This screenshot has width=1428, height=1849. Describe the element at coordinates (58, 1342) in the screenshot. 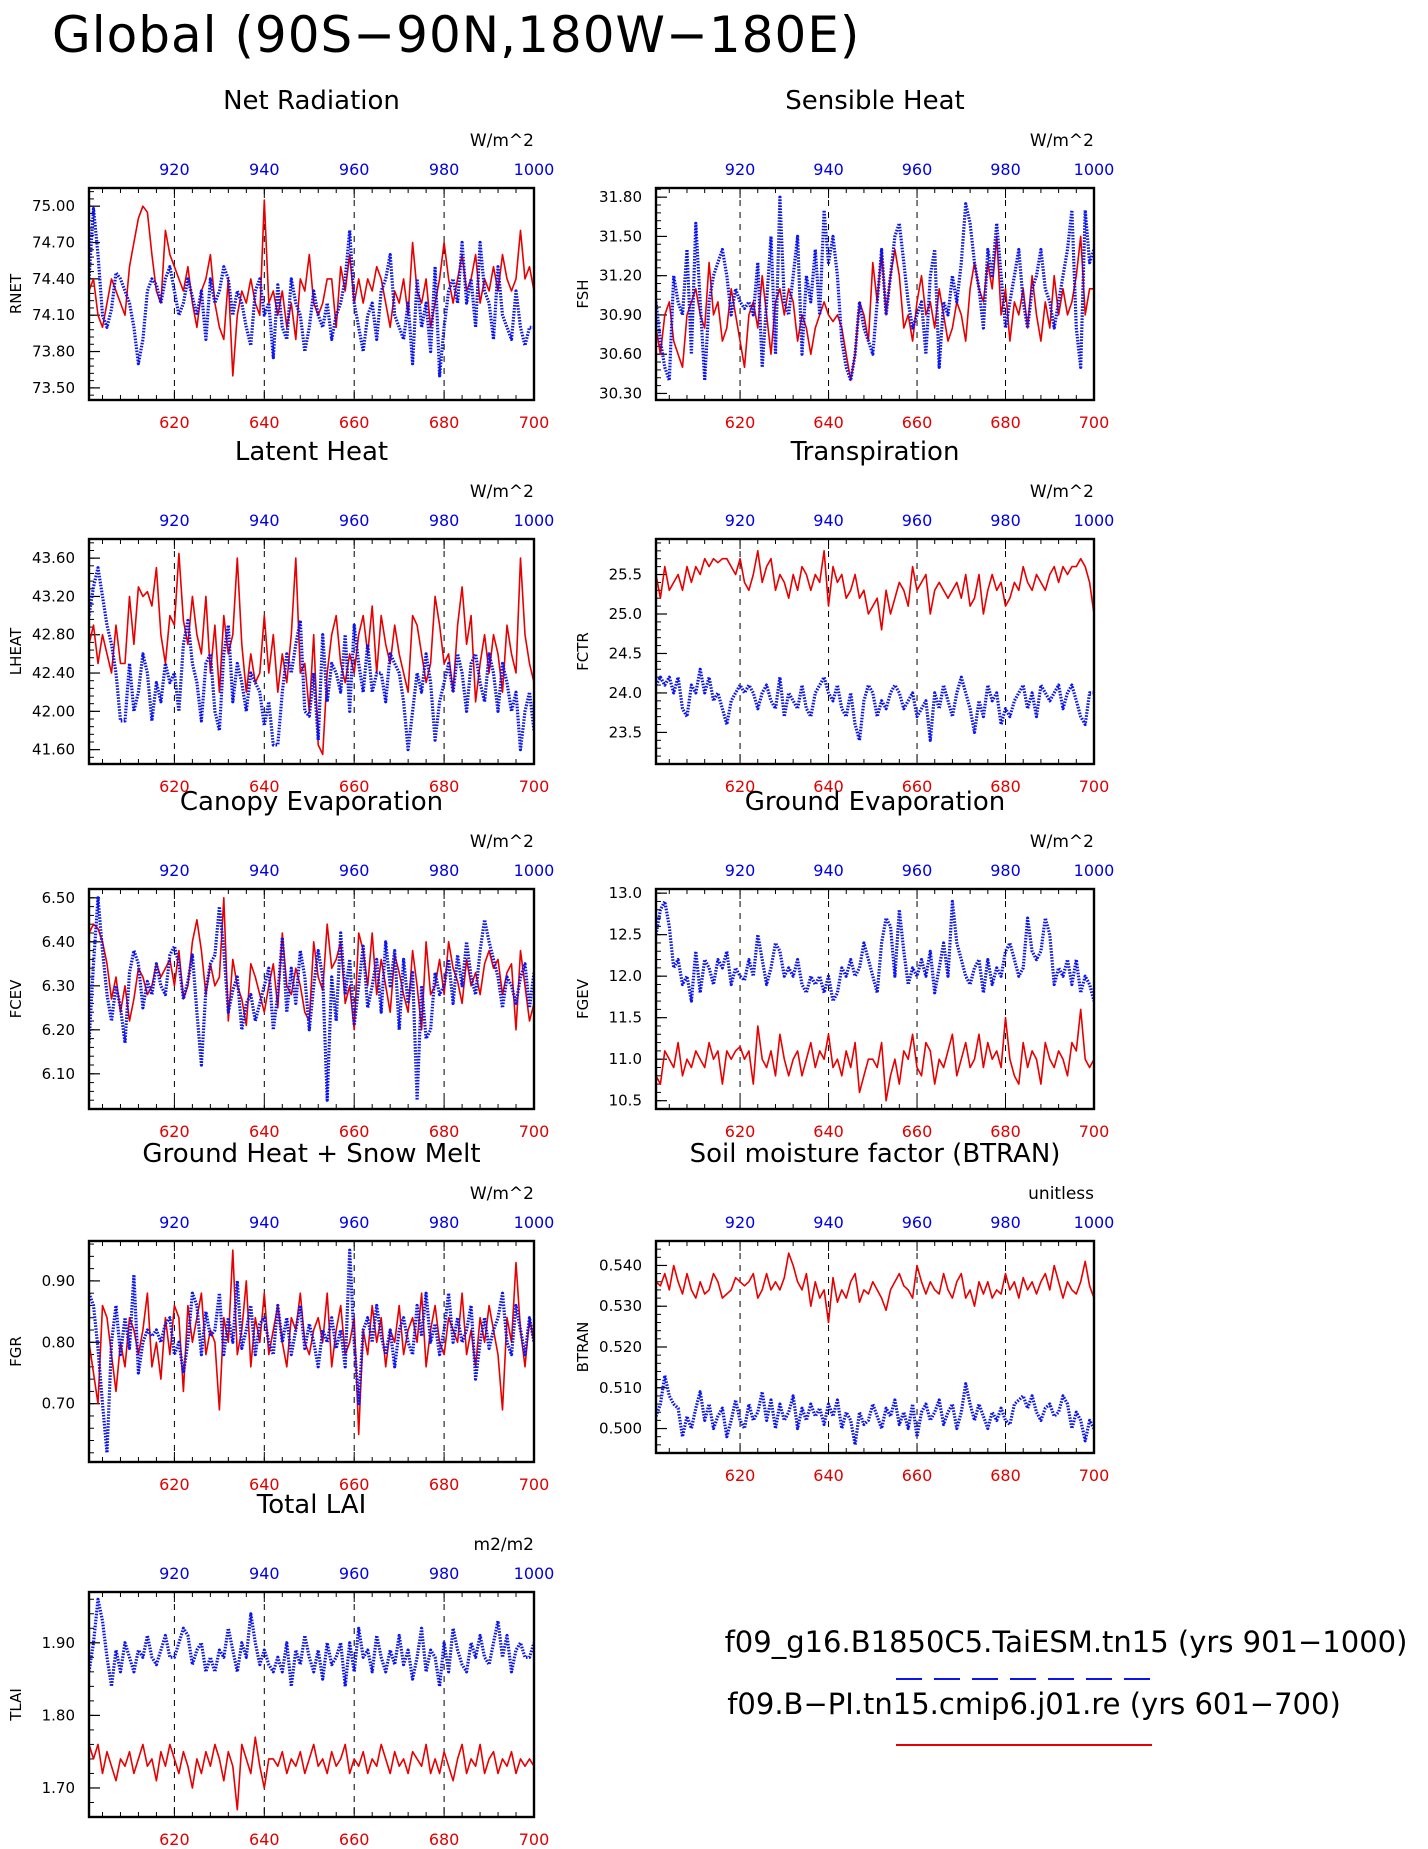

I see `y-tick-label: 0.80` at that location.